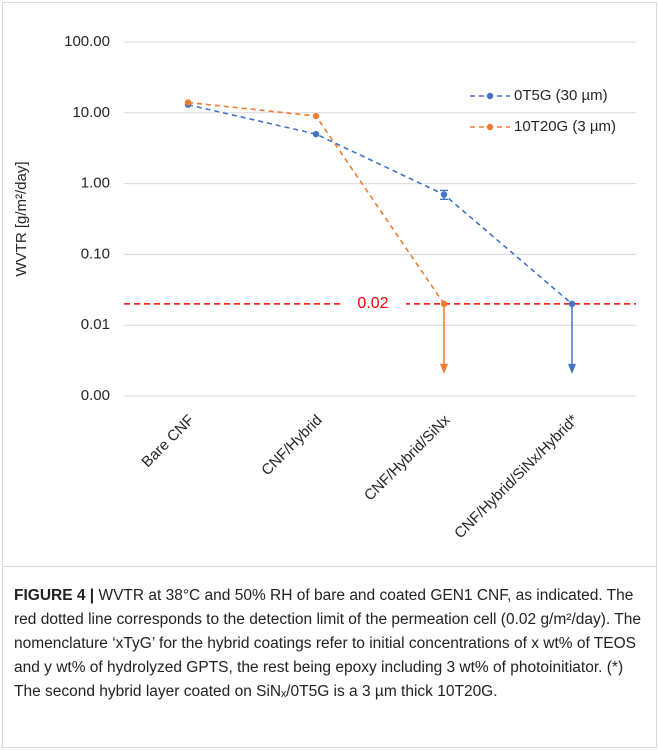  I want to click on detection-limit-label: 0.02, so click(372, 303).